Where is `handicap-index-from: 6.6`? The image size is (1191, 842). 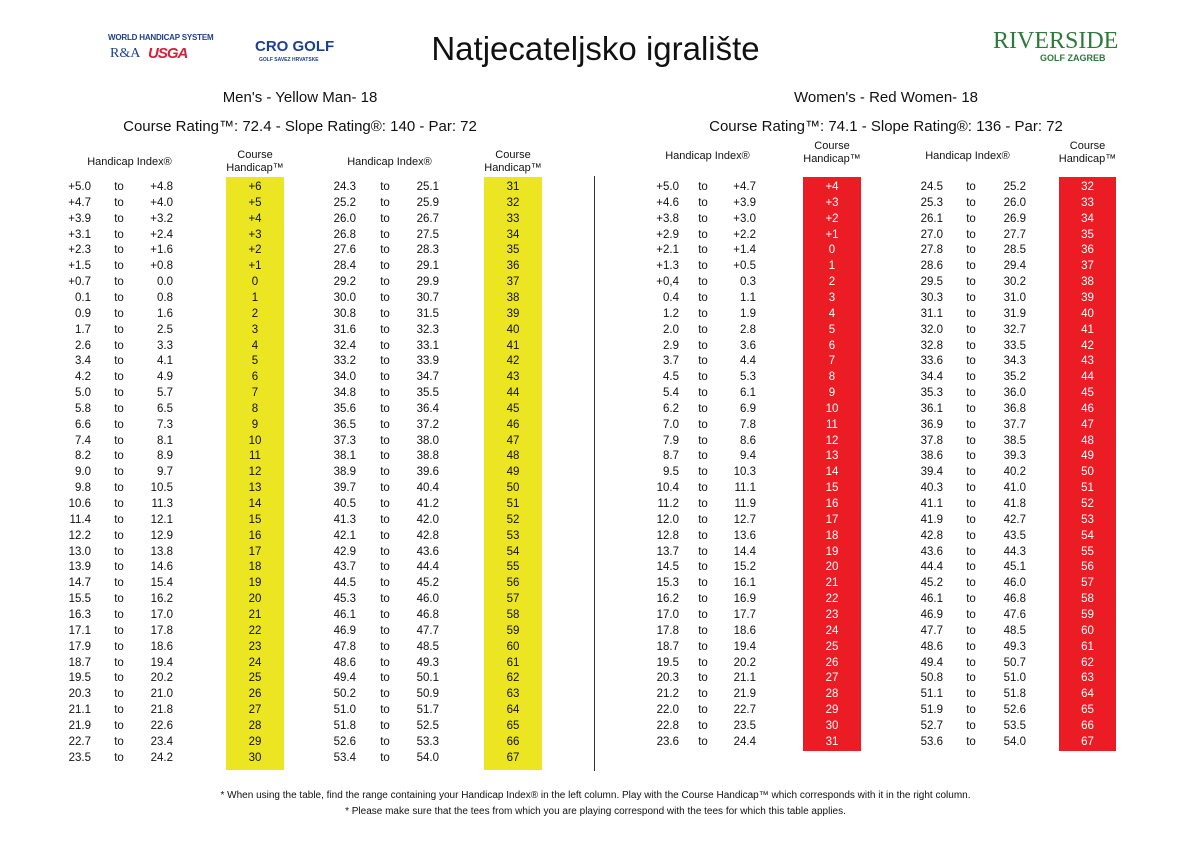 handicap-index-from: 6.6 is located at coordinates (83, 424).